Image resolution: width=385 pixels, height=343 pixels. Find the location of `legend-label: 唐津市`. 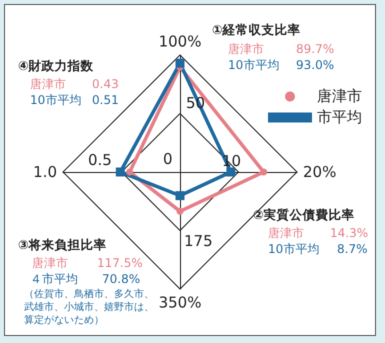

legend-label: 唐津市 is located at coordinates (339, 96).